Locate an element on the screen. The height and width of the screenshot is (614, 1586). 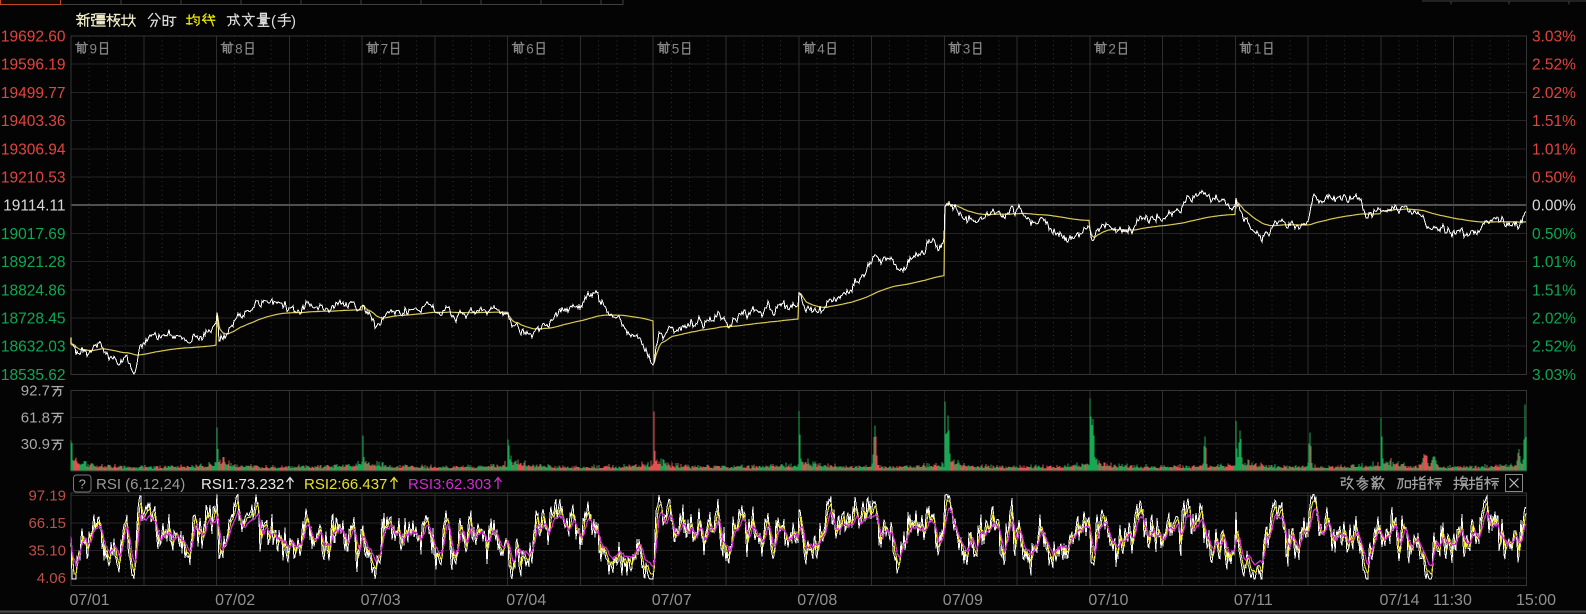
svg-text: 35.10 is located at coordinates (47, 551).